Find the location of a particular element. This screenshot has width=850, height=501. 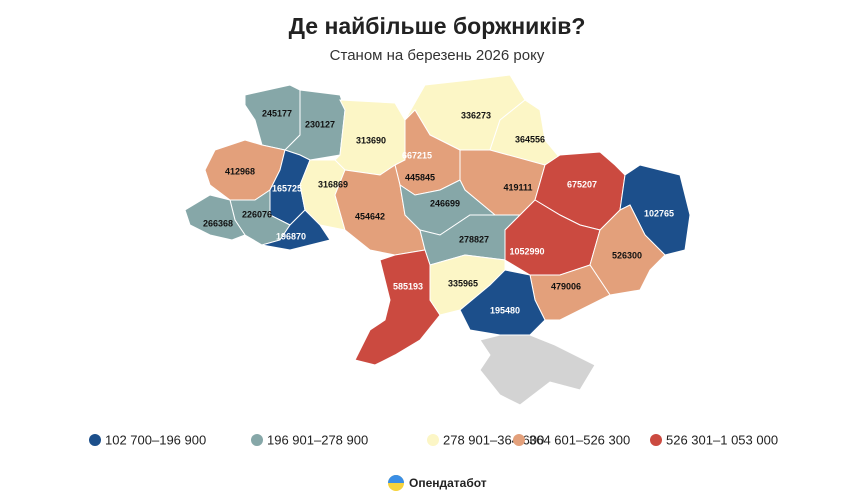

region-value: 230127 is located at coordinates (320, 124).